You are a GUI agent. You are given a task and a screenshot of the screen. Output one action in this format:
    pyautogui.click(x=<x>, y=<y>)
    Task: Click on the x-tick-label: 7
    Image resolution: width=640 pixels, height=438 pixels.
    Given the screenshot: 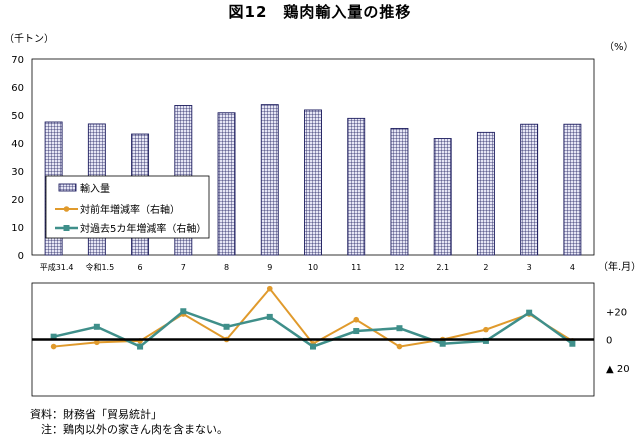 What is the action you would take?
    pyautogui.click(x=183, y=267)
    